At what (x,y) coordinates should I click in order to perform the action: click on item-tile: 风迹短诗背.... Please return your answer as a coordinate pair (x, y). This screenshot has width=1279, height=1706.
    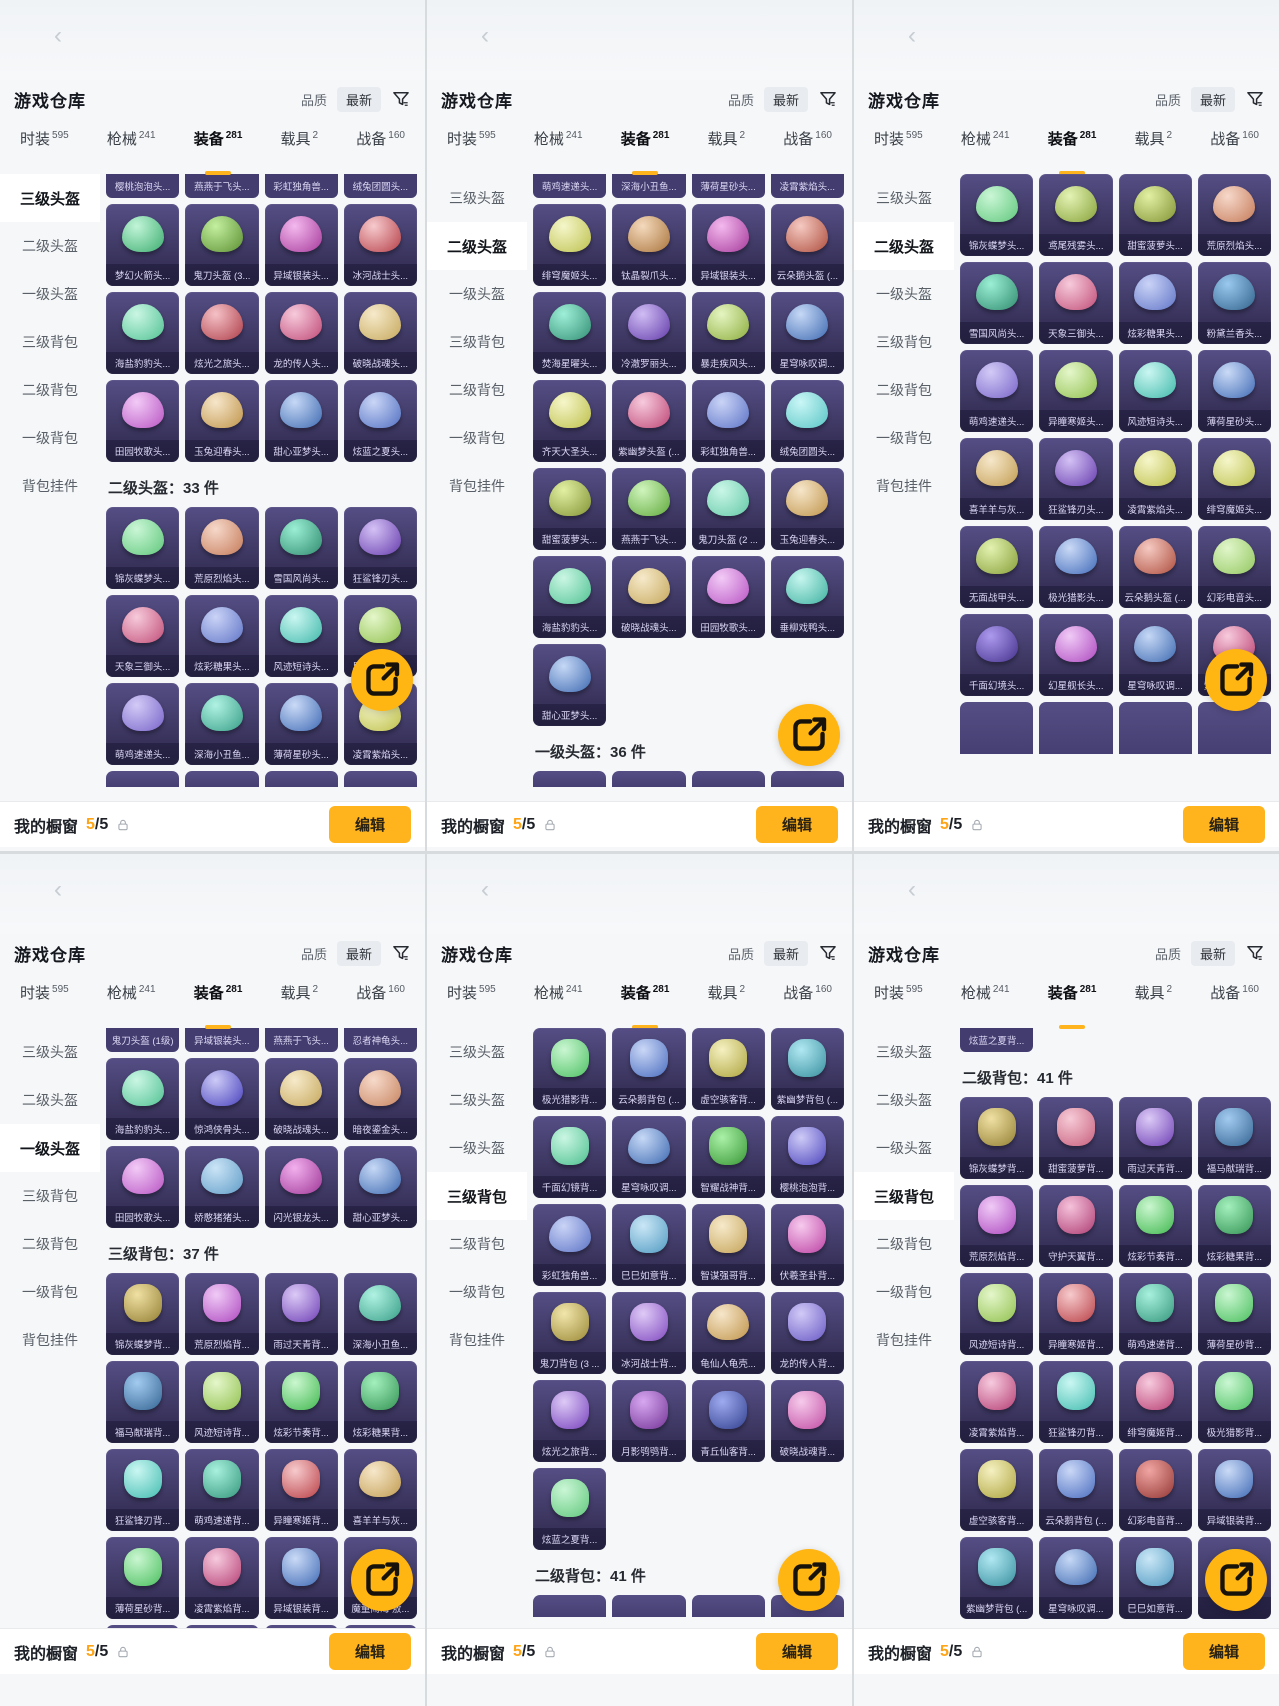
    Looking at the image, I should click on (222, 1402).